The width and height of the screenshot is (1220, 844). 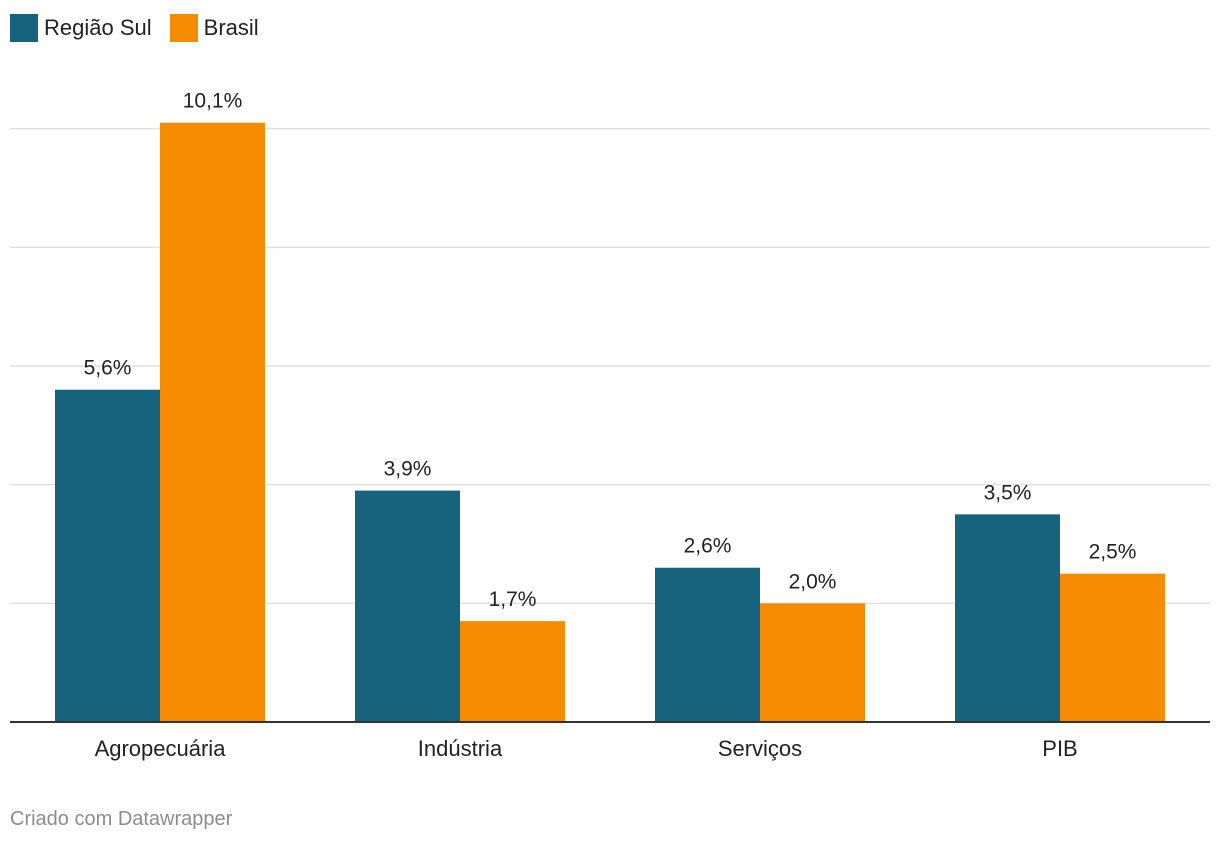 What do you see at coordinates (408, 469) in the screenshot?
I see `data-label-regiao-sul-industria: 3,9%` at bounding box center [408, 469].